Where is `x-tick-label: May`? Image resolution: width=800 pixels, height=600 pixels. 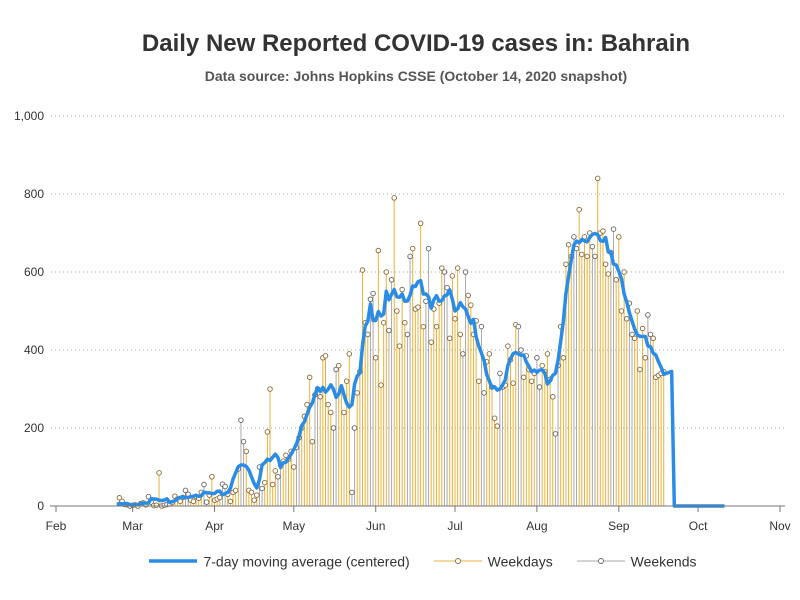
x-tick-label: May is located at coordinates (293, 526).